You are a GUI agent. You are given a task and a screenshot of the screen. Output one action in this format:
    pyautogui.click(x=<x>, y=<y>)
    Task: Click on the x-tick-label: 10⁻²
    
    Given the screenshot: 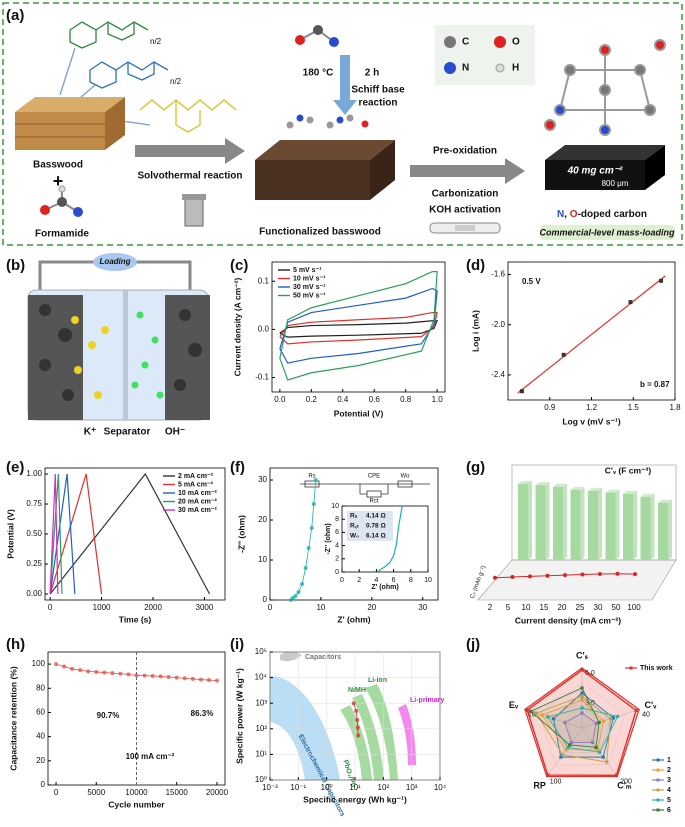 What is the action you would take?
    pyautogui.click(x=270, y=787)
    